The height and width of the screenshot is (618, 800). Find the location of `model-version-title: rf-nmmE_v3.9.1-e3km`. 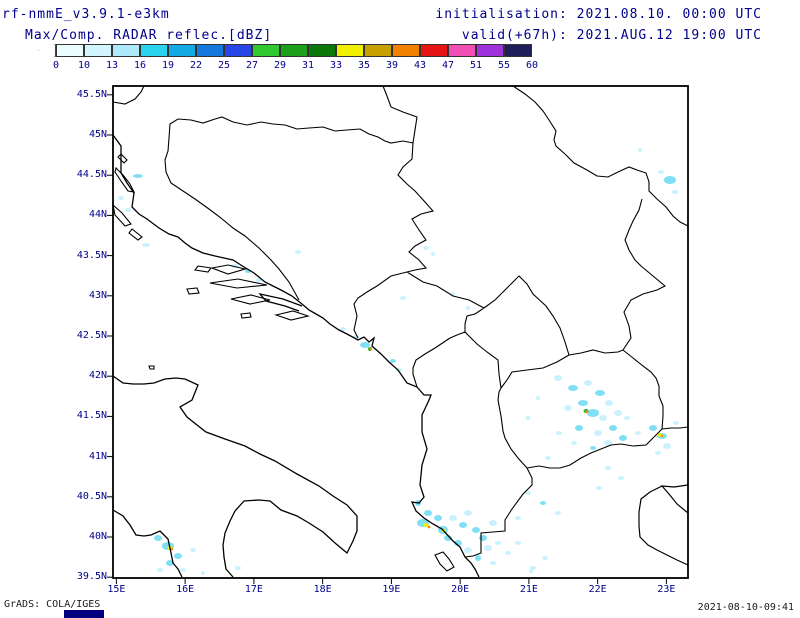

model-version-title: rf-nmmE_v3.9.1-e3km is located at coordinates (86, 14).